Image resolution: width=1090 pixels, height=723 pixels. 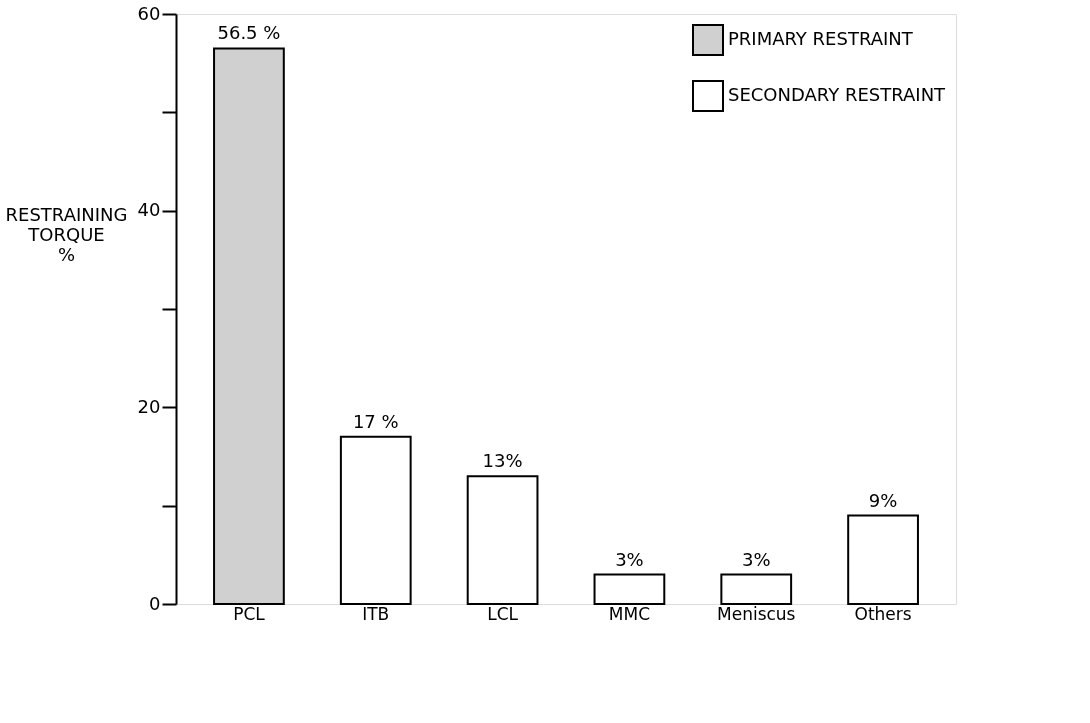 I want to click on x-tick-label: LCL, so click(x=503, y=613).